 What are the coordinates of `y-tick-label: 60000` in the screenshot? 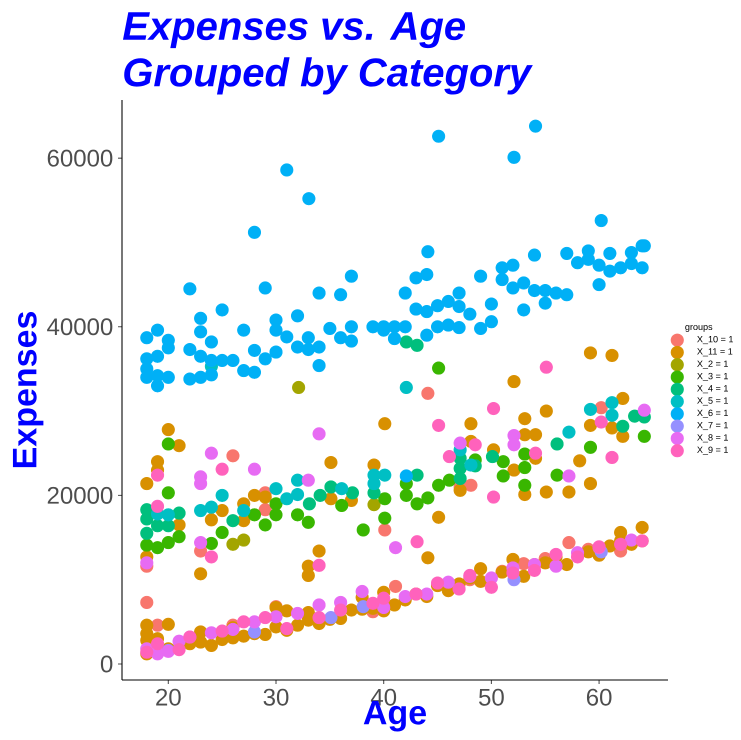 It's located at (80, 158).